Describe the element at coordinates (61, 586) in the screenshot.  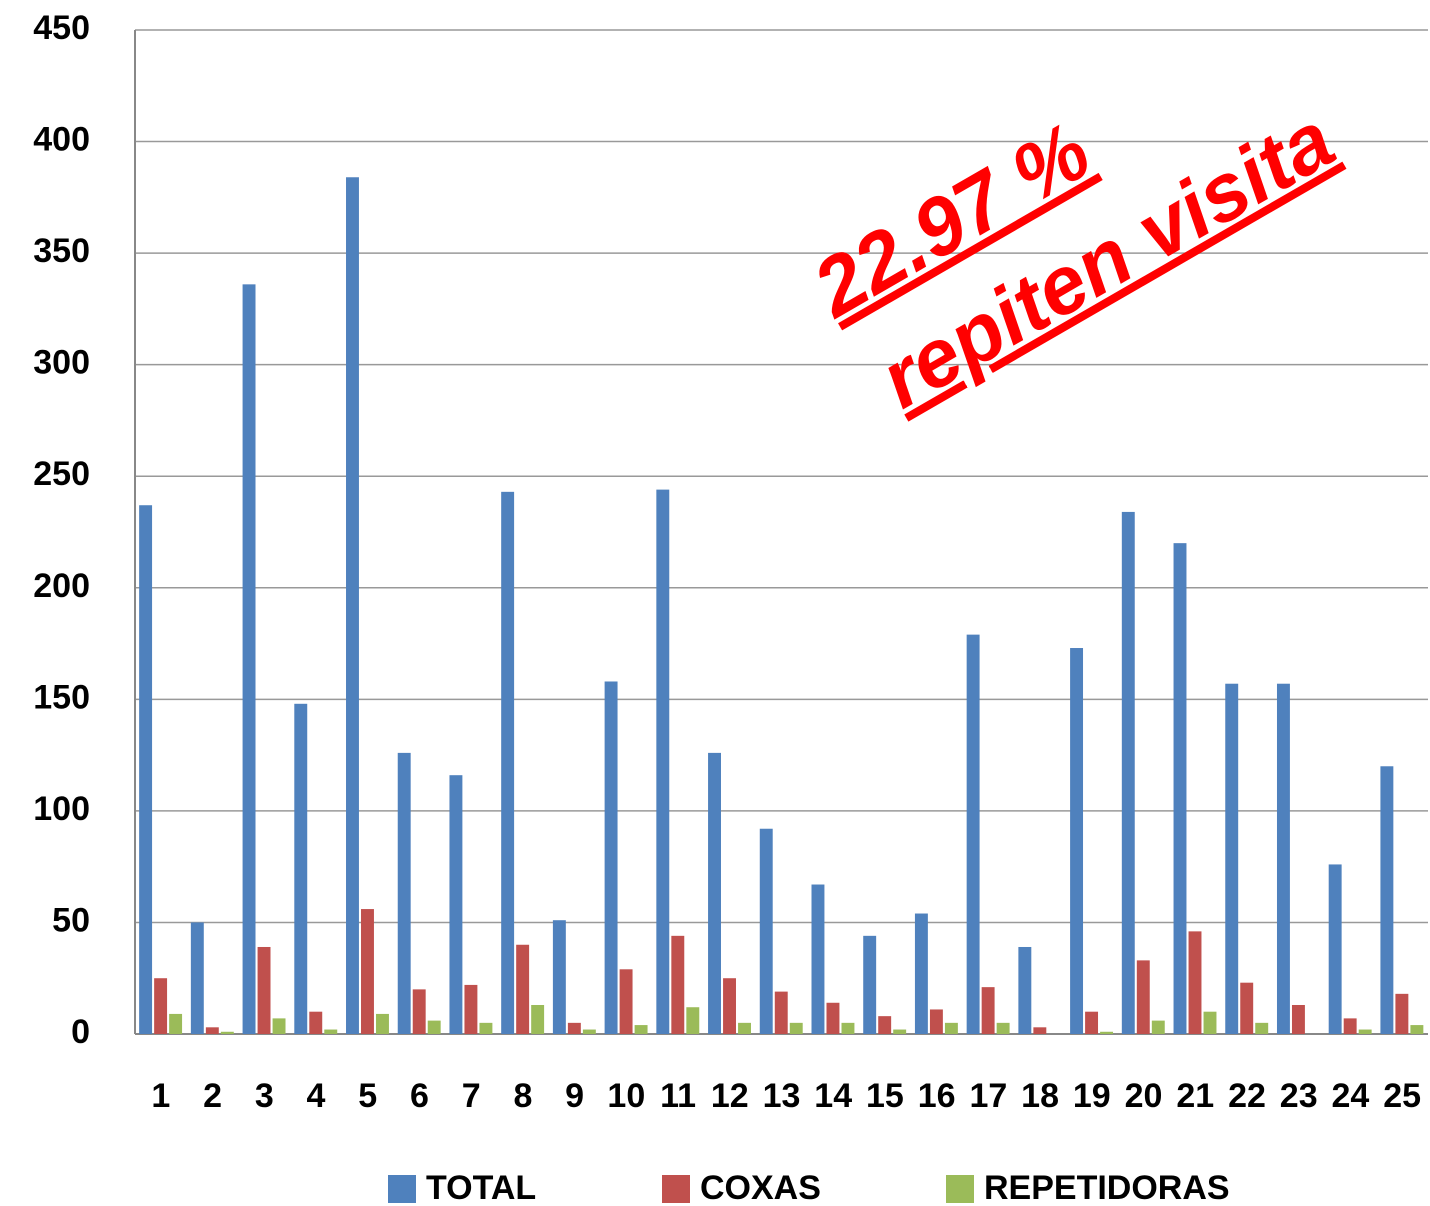
I see `y-tick-label: 200` at that location.